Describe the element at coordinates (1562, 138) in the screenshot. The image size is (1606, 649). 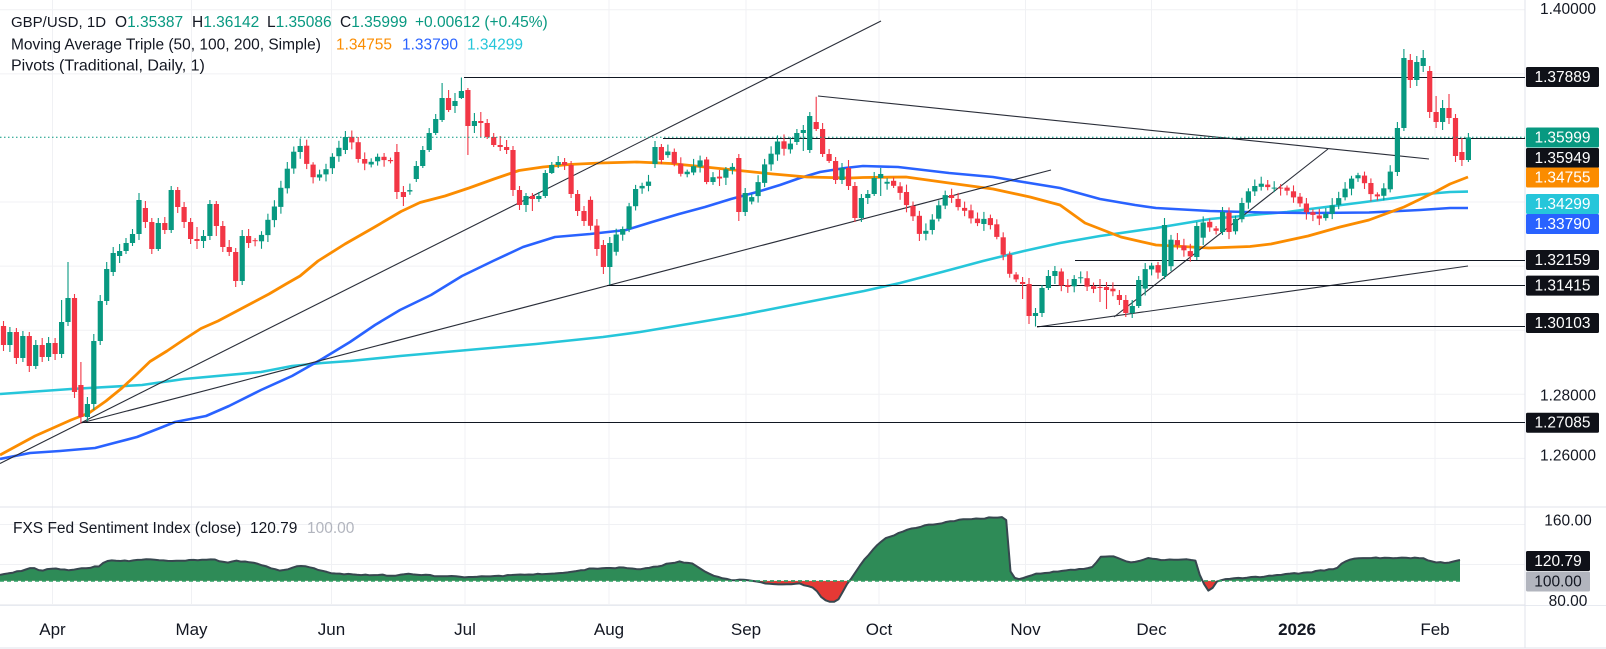
I see `svg-text: 1.35999` at that location.